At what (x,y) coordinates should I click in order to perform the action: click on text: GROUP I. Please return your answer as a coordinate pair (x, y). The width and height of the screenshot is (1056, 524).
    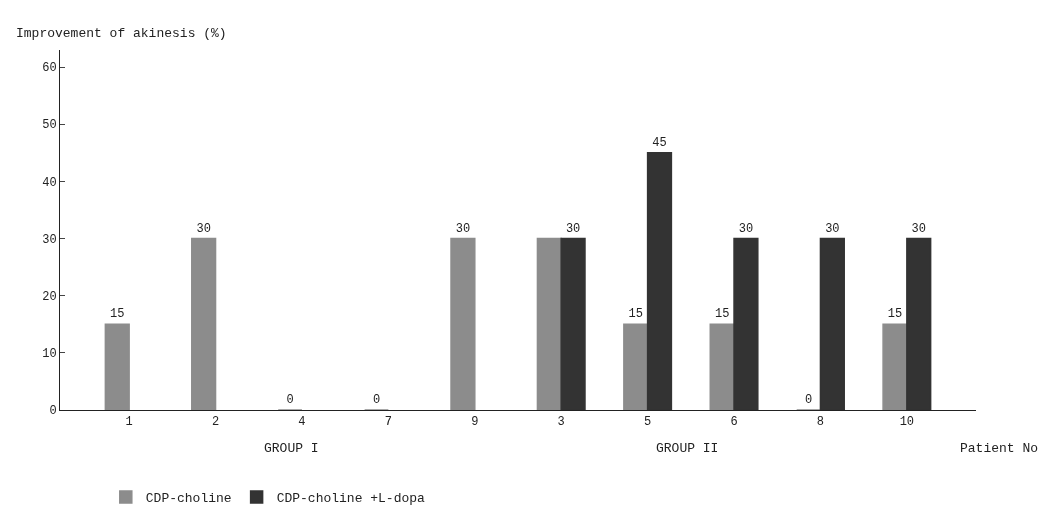
    Looking at the image, I should click on (291, 448).